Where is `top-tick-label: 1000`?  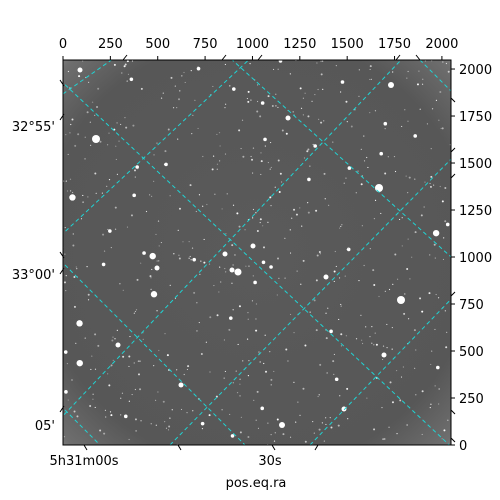 top-tick-label: 1000 is located at coordinates (252, 44).